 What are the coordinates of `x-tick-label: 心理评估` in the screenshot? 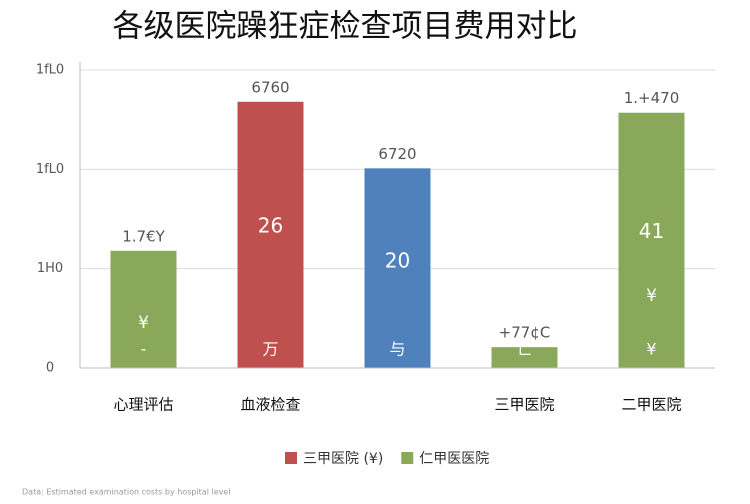 It's located at (143, 405).